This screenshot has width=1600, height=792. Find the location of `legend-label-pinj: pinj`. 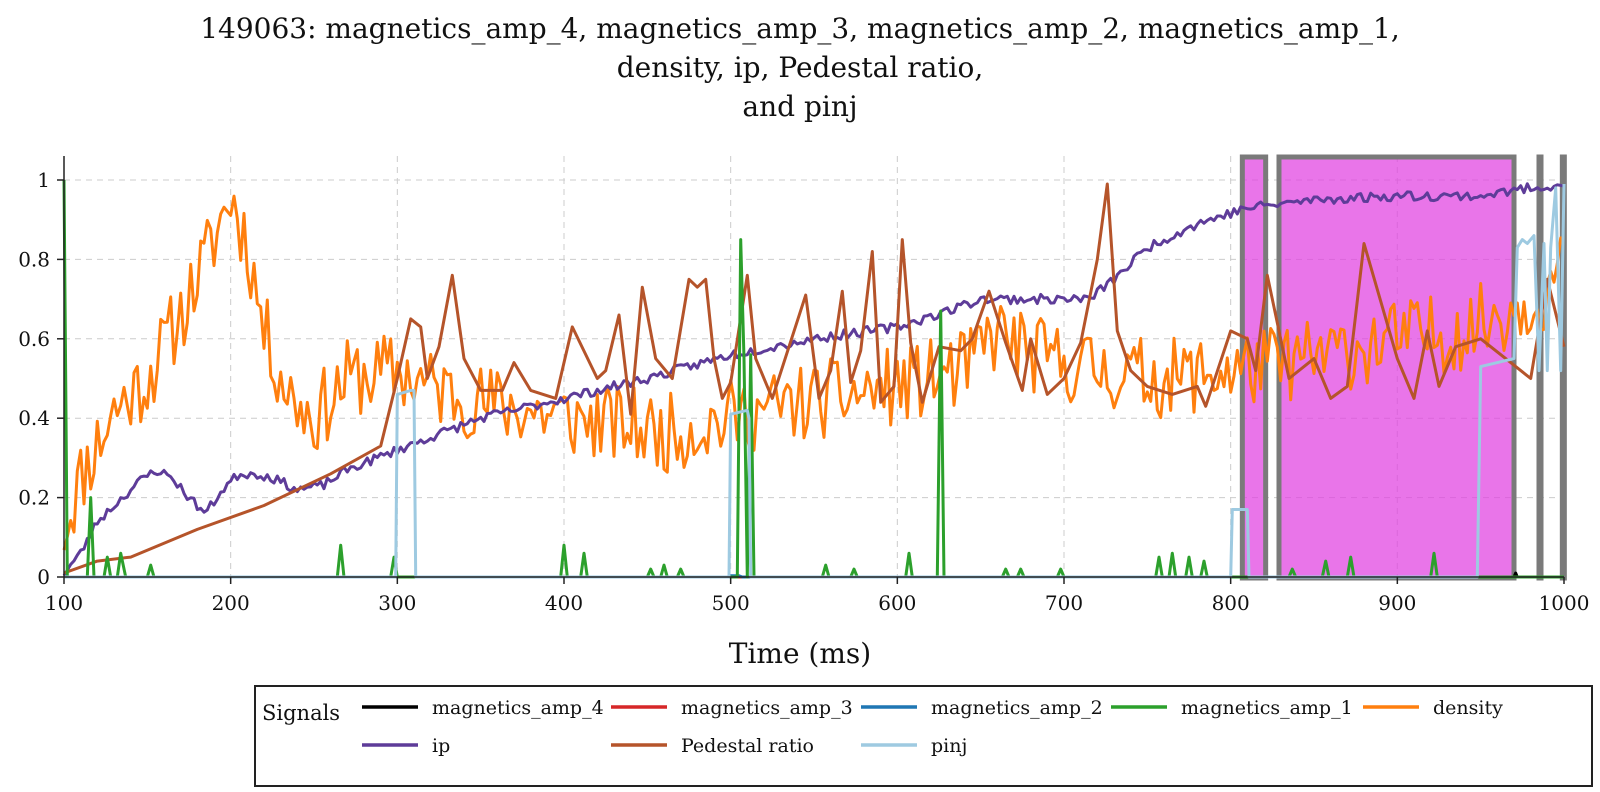

legend-label-pinj: pinj is located at coordinates (949, 746).